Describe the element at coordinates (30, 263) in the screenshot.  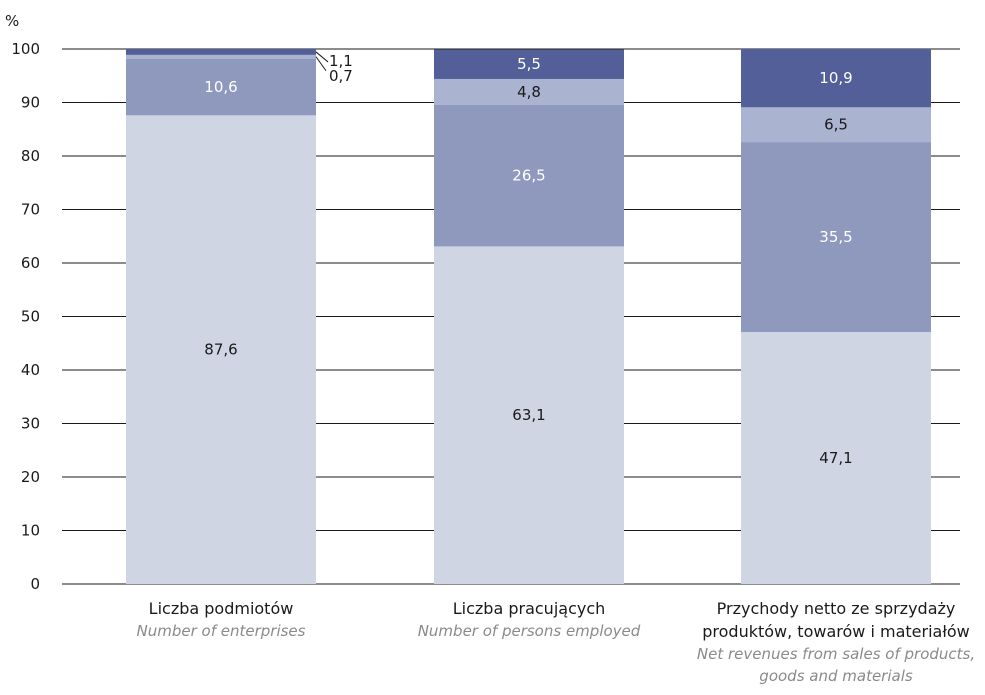
I see `y-tick-label: 60` at that location.